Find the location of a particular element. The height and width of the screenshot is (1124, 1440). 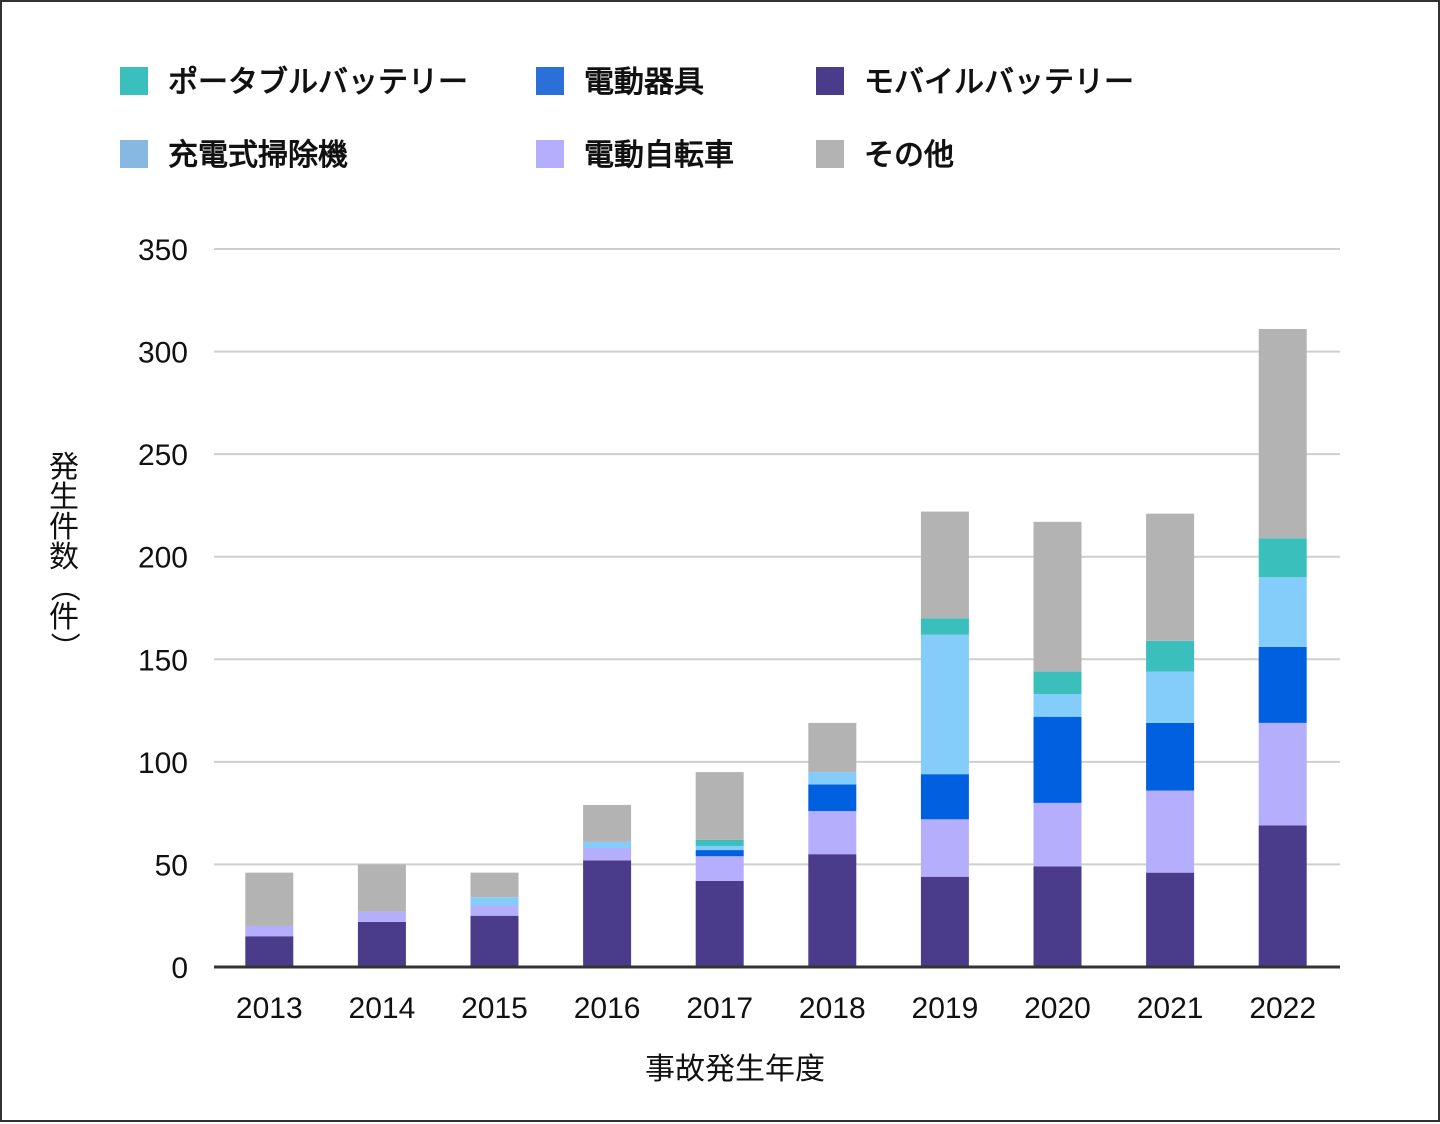

x-tick-label: 2018 is located at coordinates (832, 1008).